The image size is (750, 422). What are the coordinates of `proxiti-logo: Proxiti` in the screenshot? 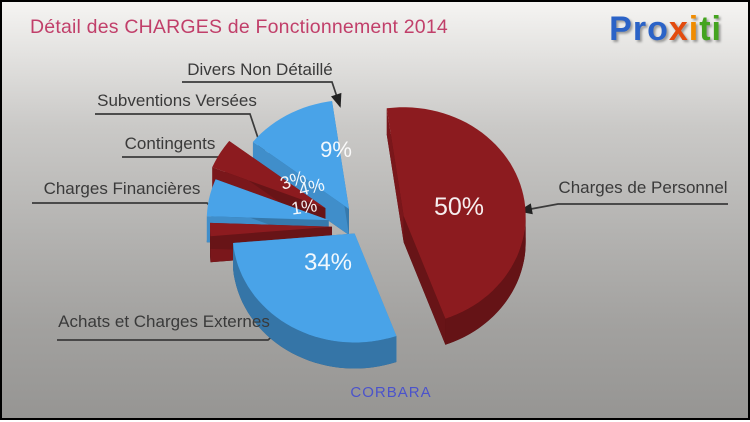 It's located at (665, 29).